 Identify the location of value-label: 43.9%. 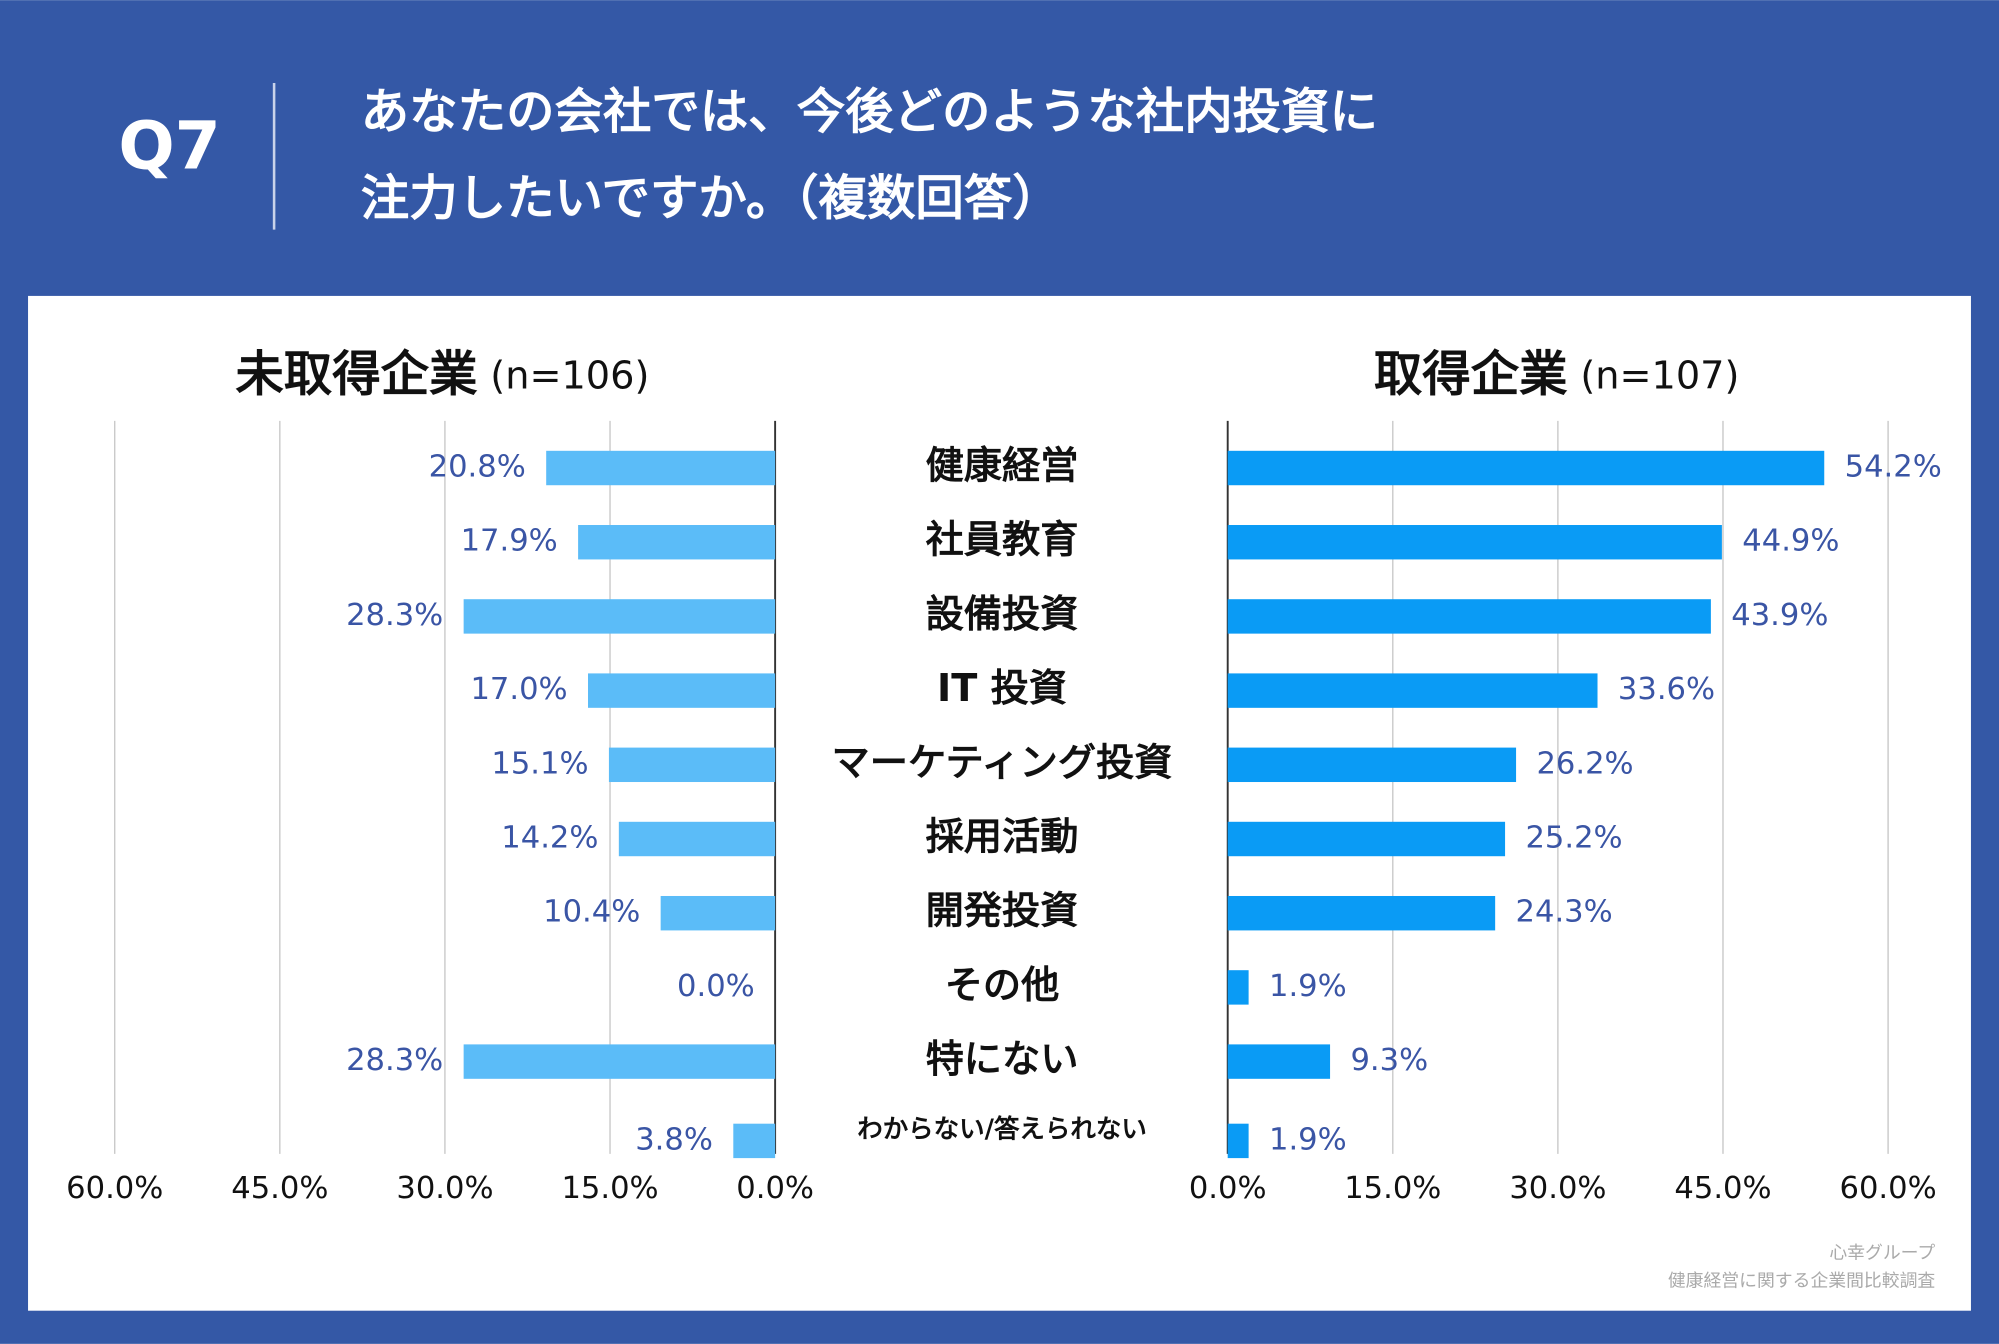
(1779, 615).